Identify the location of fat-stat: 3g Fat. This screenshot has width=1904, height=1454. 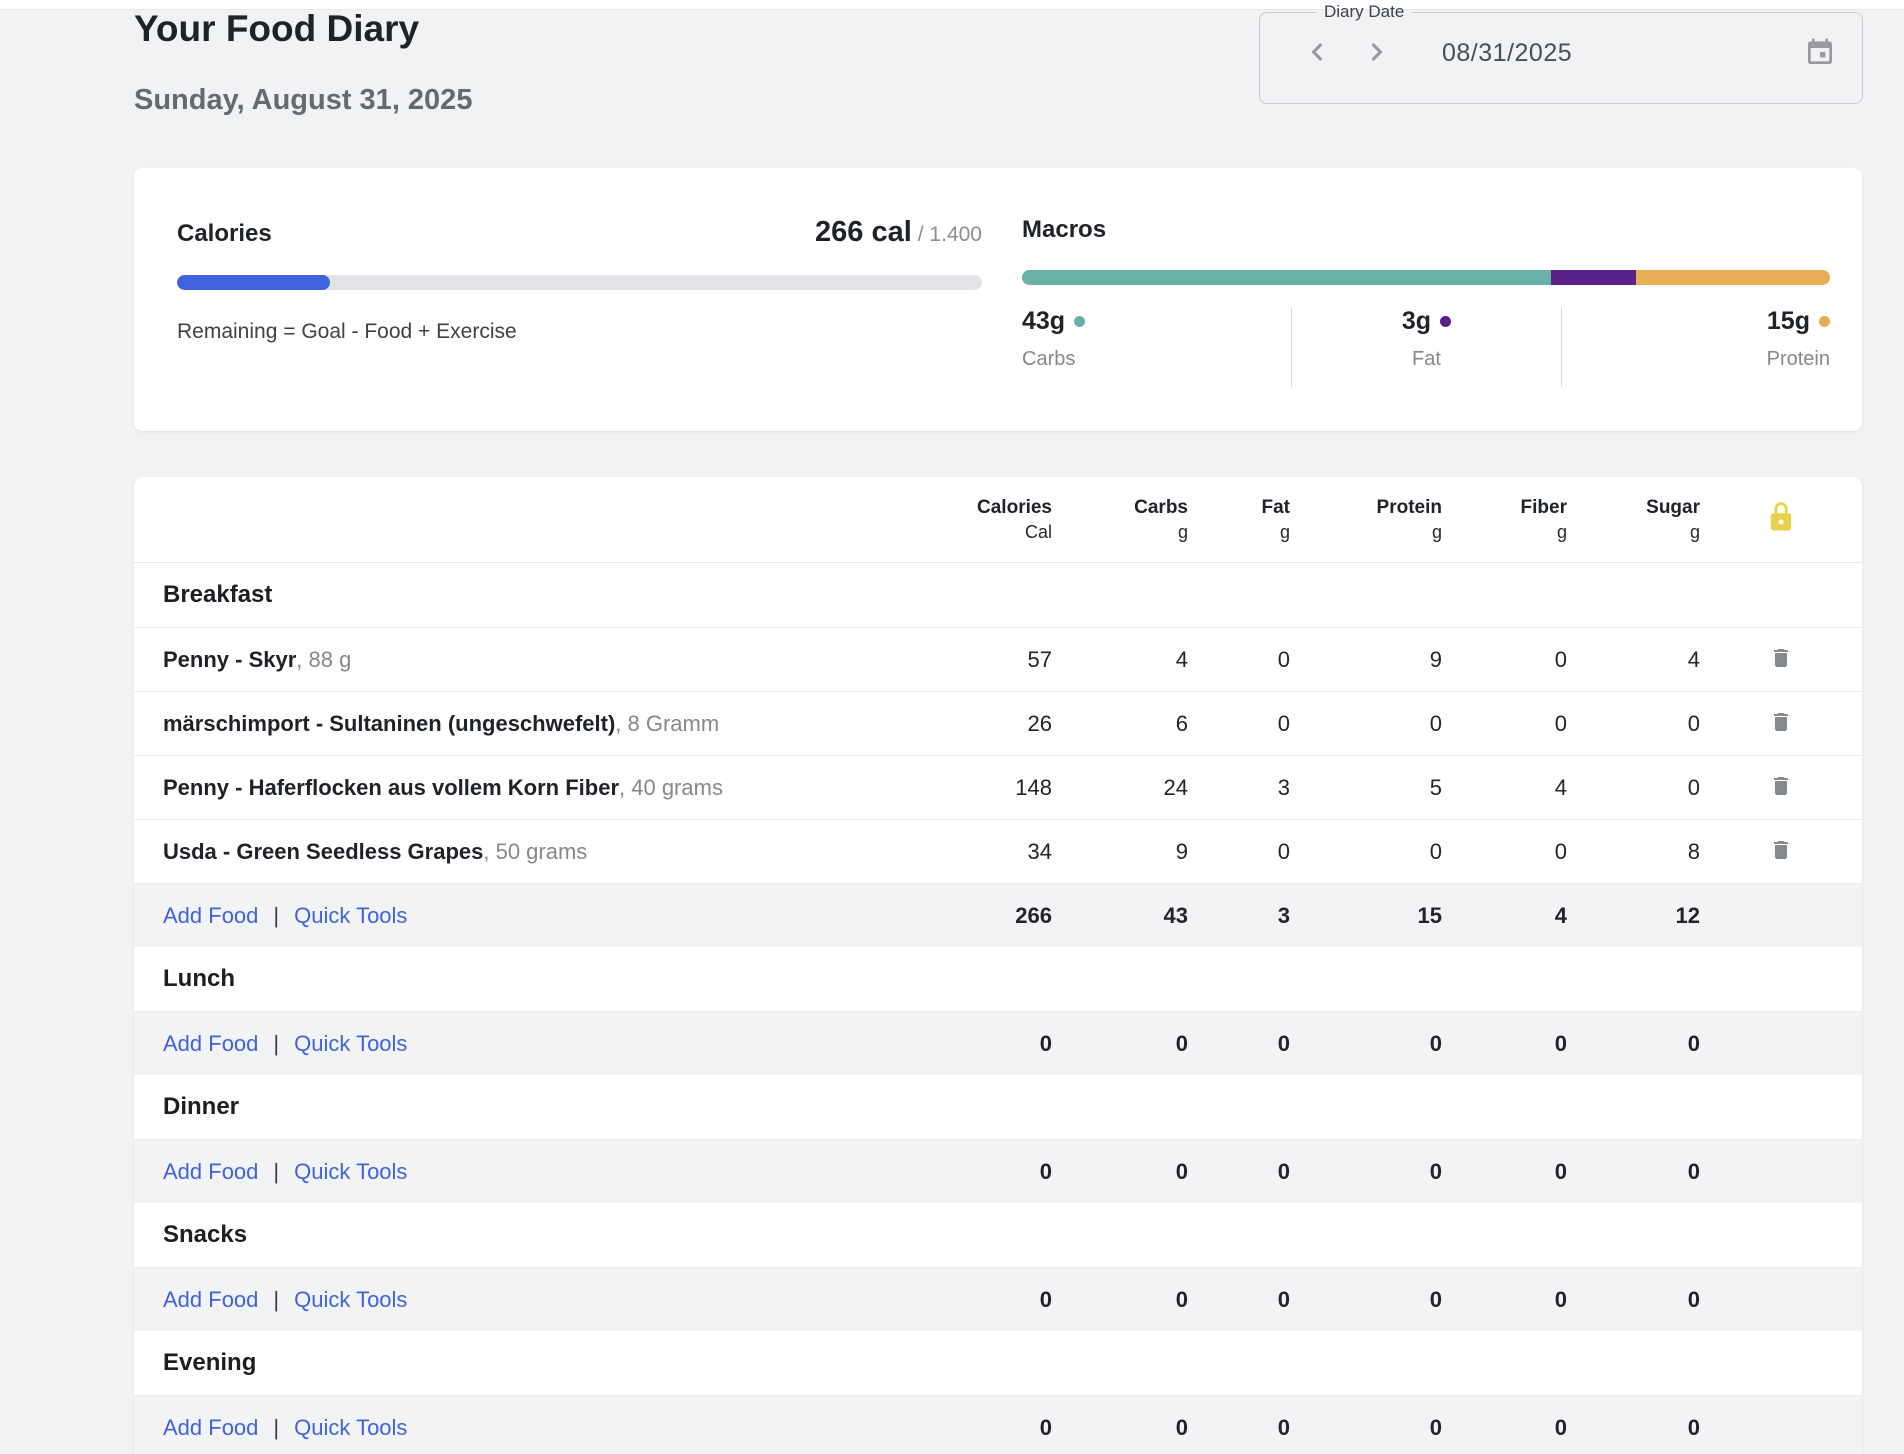
(1425, 347).